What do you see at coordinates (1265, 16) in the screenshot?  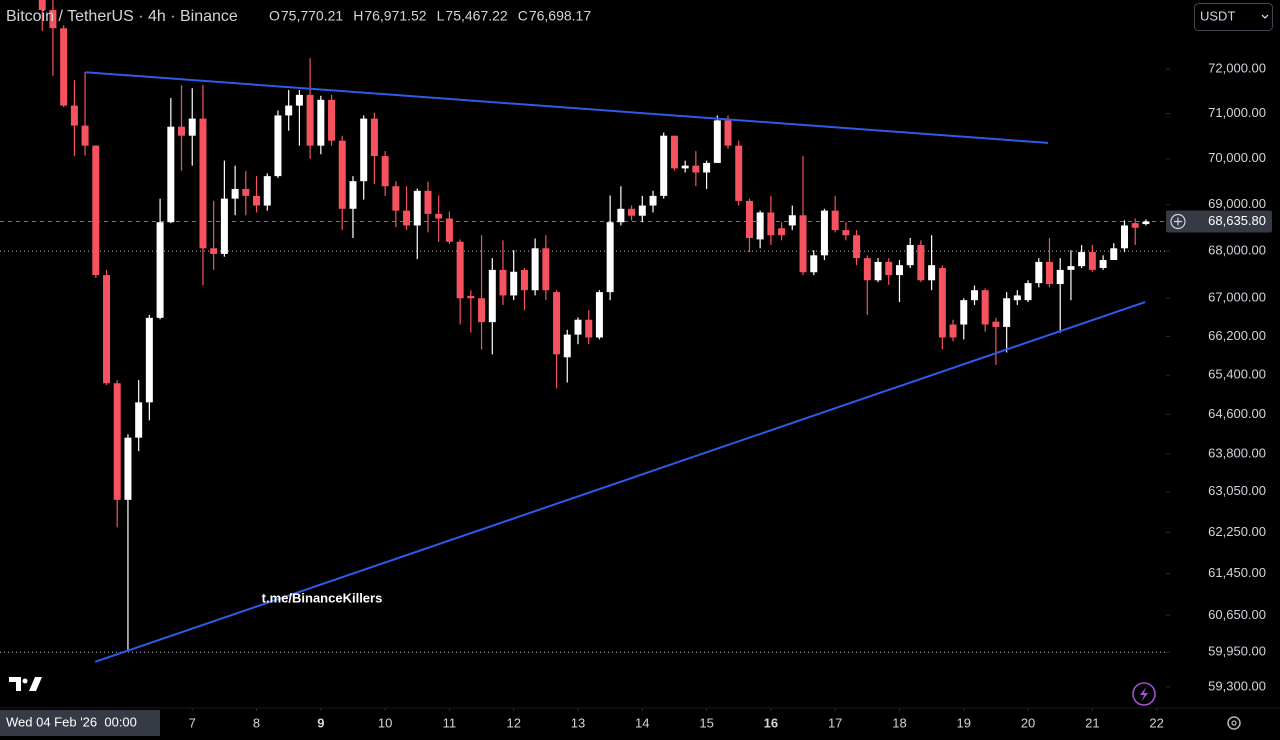 I see `chevron` at bounding box center [1265, 16].